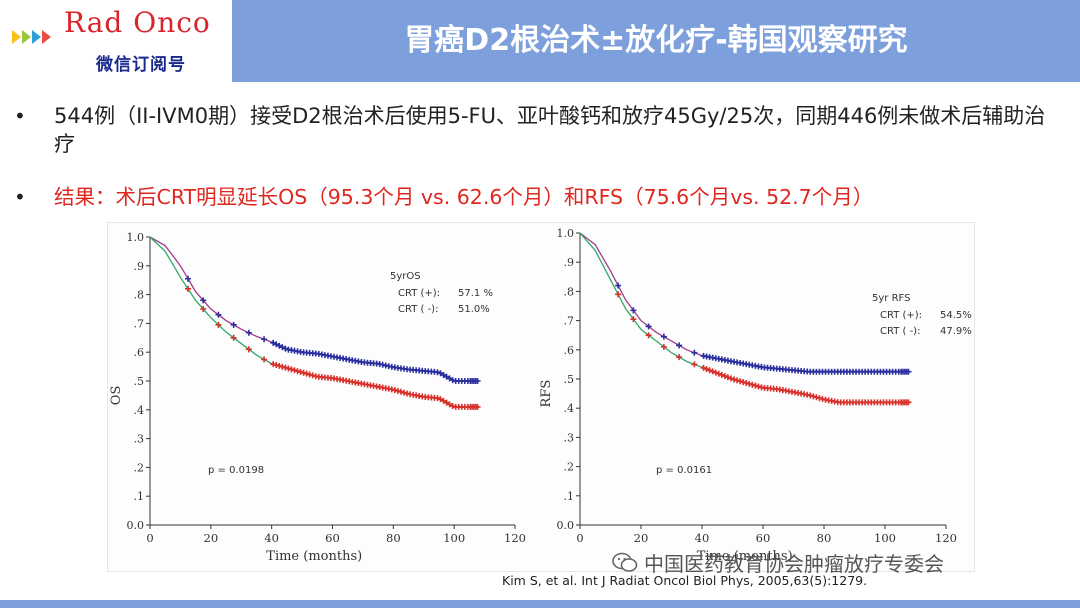 This screenshot has width=1080, height=608. Describe the element at coordinates (137, 22) in the screenshot. I see `logo-text: Rad Onco` at that location.